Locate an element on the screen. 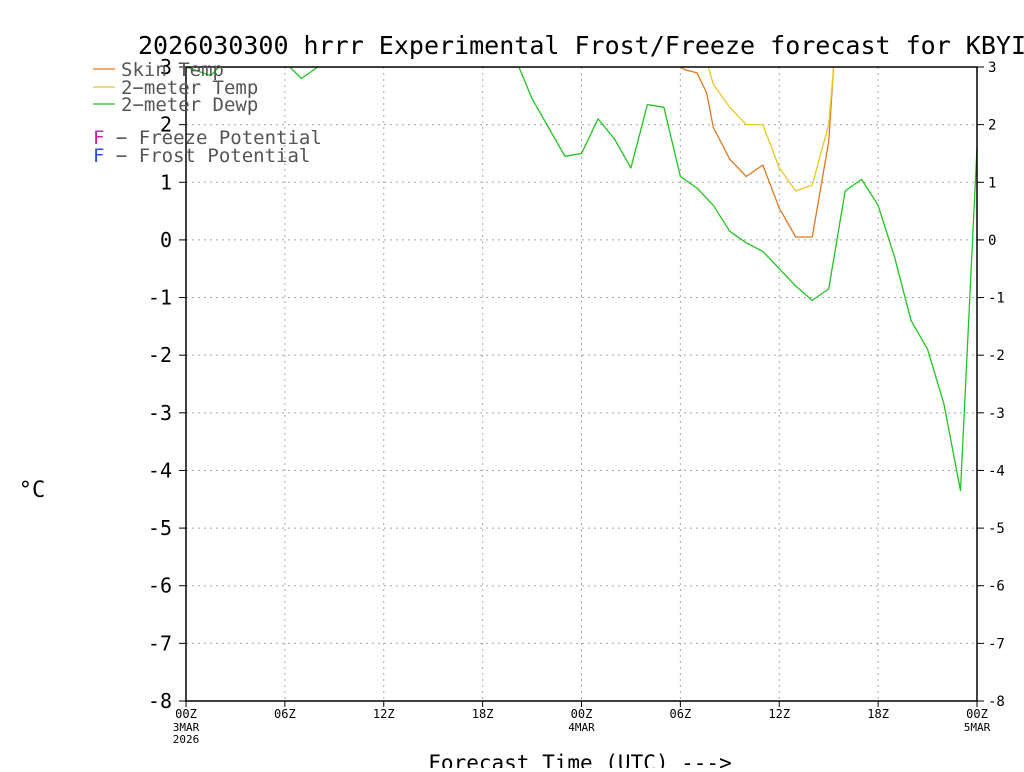  x-tick-sublabel: 4MAR is located at coordinates (581, 727).